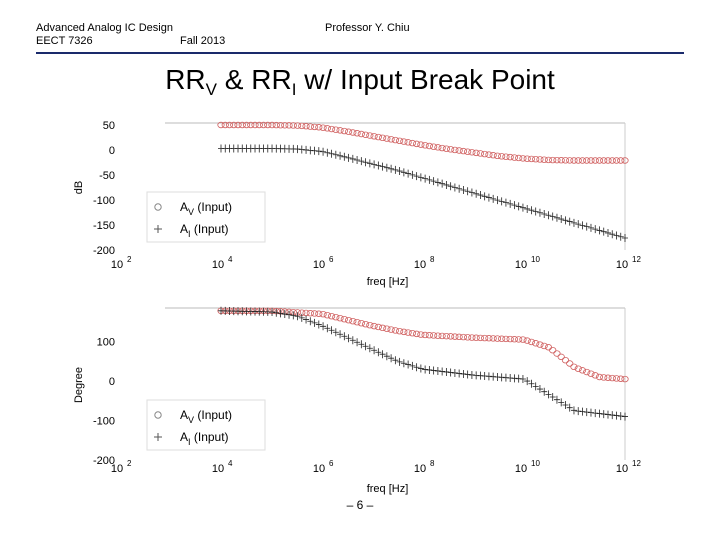 This screenshot has height=540, width=720. What do you see at coordinates (204, 438) in the screenshot?
I see `legend-label-2-1: AI (Input)` at bounding box center [204, 438].